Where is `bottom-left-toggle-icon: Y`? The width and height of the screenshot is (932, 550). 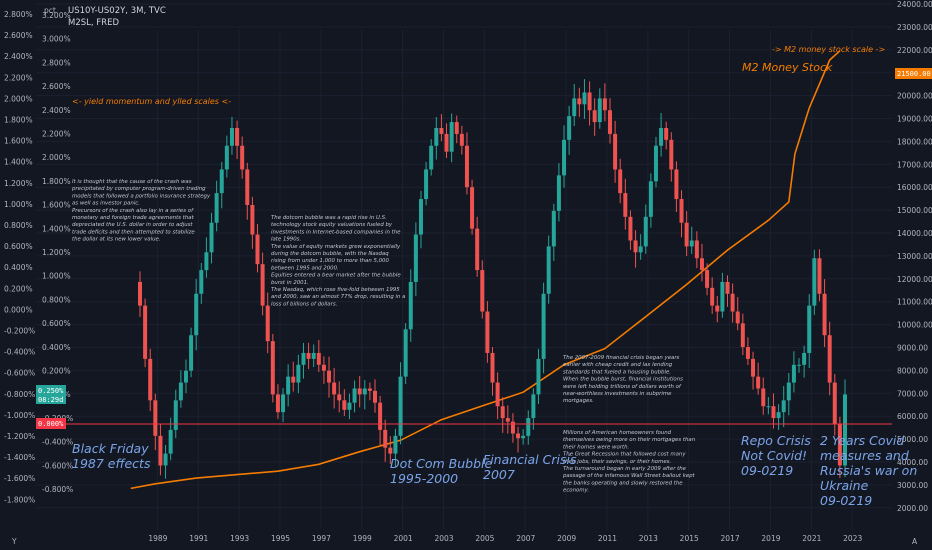 bottom-left-toggle-icon: Y is located at coordinates (14, 541).